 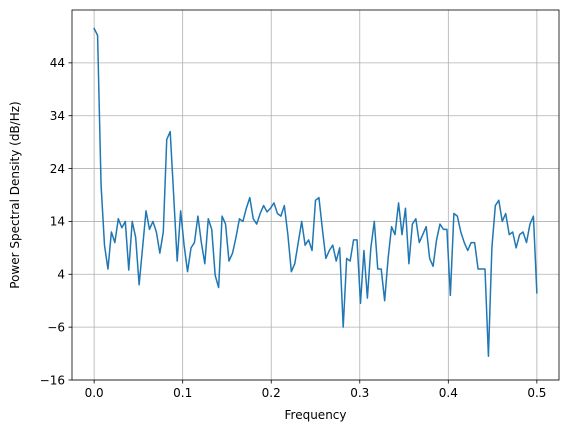 I want to click on x-tick-label: 0.5, so click(x=536, y=393).